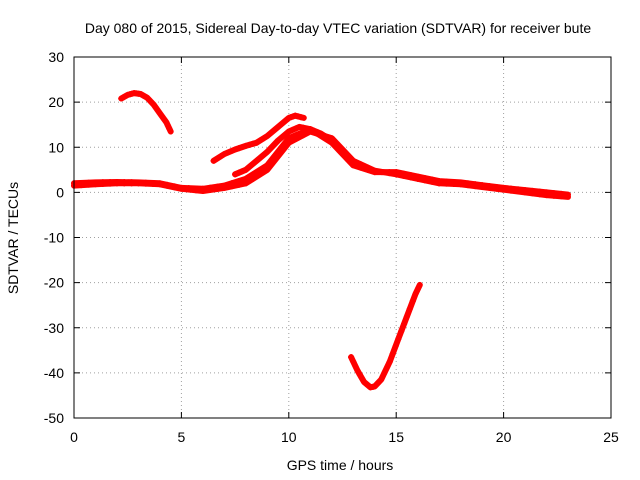  Describe the element at coordinates (56, 57) in the screenshot. I see `y-tick-label: 30` at that location.